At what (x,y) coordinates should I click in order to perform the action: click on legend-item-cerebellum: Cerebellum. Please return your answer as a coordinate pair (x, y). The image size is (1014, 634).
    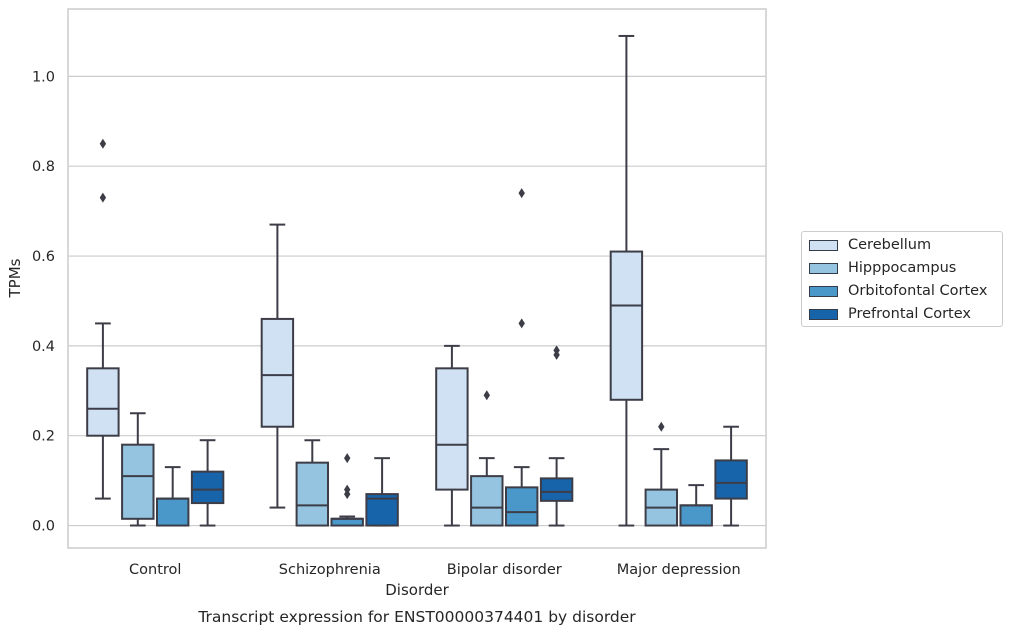
    Looking at the image, I should click on (870, 245).